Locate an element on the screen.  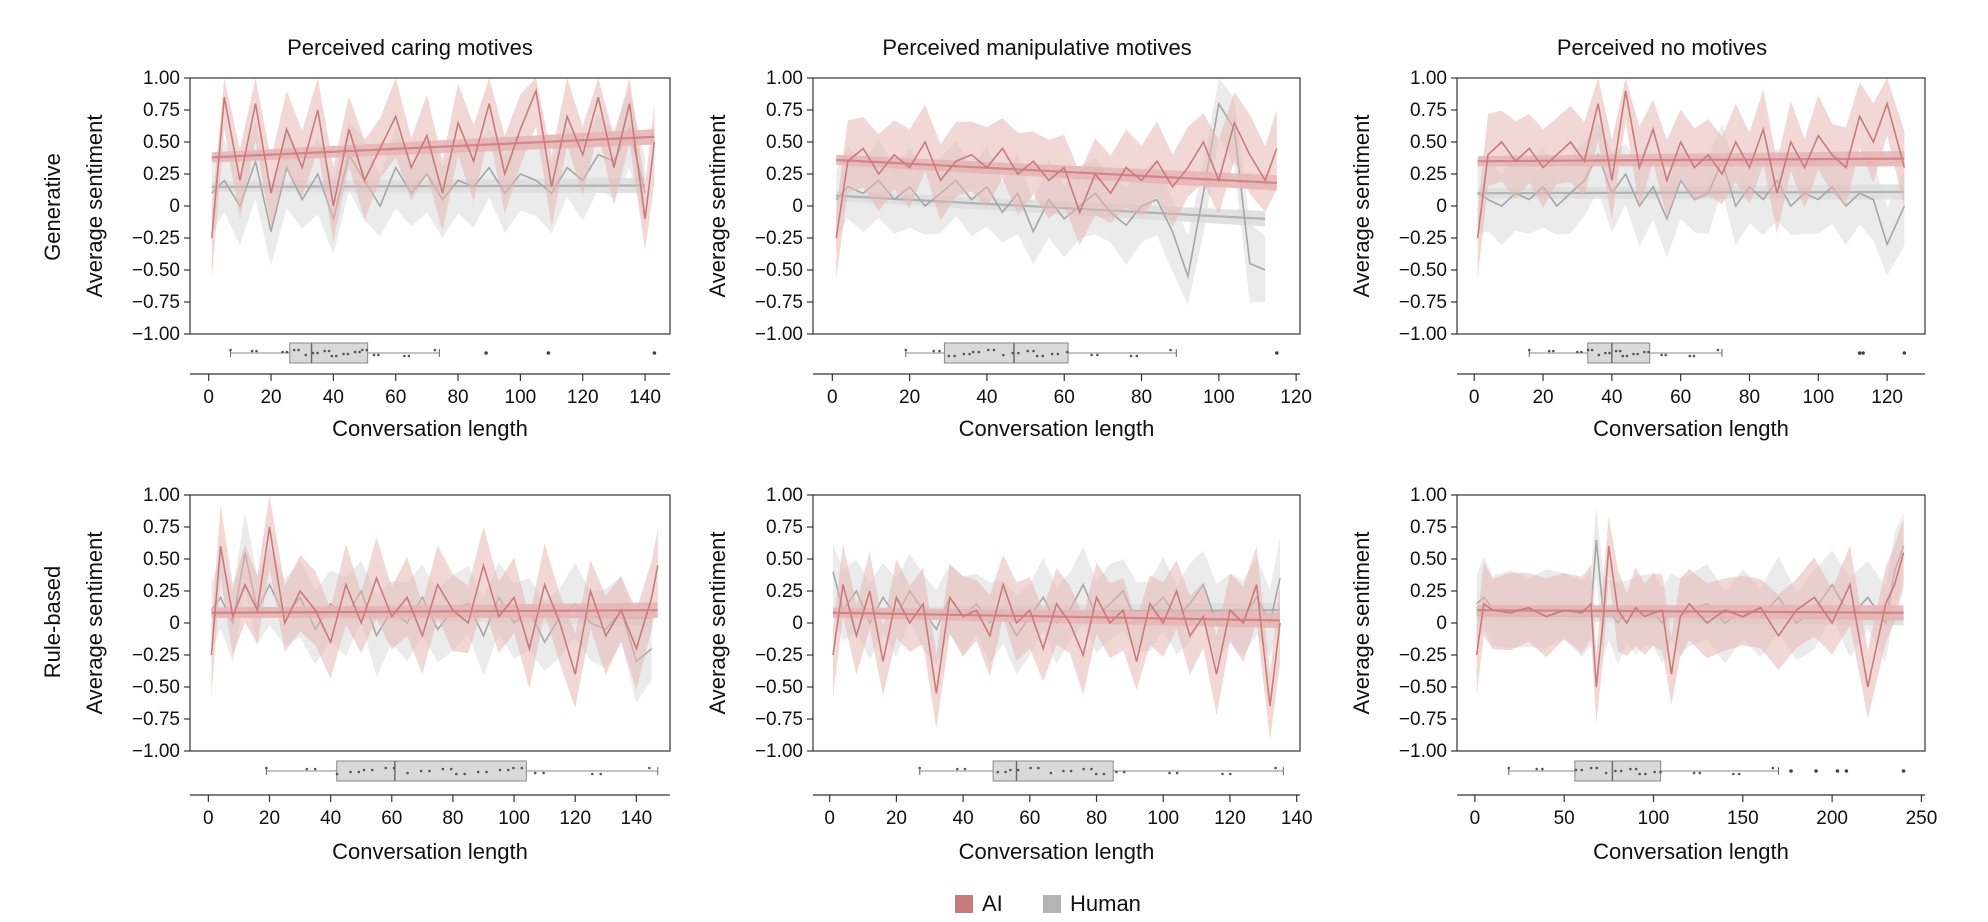
trend-line-human is located at coordinates (428, 186).